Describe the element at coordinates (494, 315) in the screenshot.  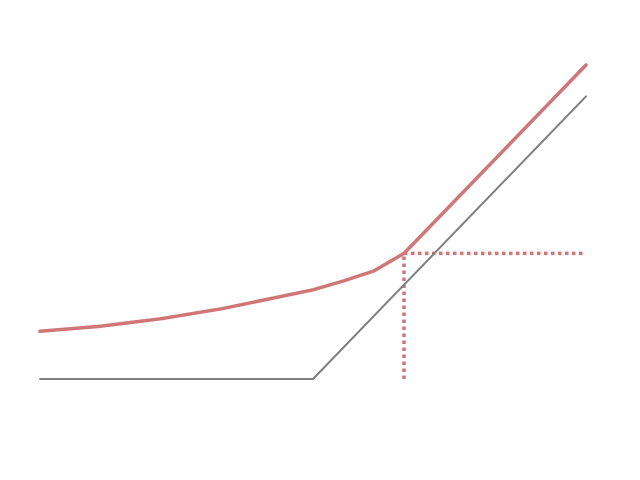
I see `reference-lines` at that location.